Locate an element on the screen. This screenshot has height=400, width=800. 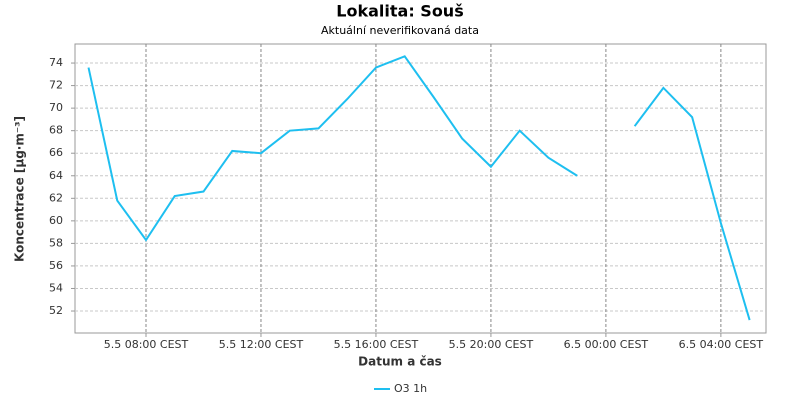
y-tick-label: 62 is located at coordinates (56, 197).